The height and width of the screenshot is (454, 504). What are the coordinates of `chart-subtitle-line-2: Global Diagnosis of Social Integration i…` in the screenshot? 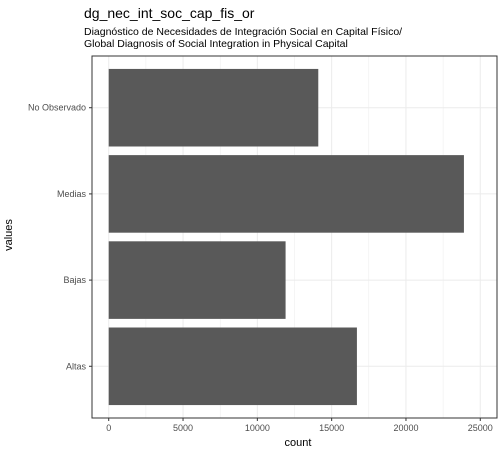 It's located at (216, 44).